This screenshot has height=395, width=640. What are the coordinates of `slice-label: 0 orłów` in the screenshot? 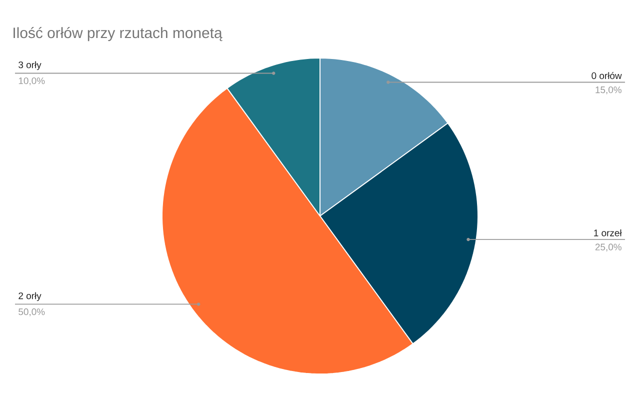 It's located at (607, 76).